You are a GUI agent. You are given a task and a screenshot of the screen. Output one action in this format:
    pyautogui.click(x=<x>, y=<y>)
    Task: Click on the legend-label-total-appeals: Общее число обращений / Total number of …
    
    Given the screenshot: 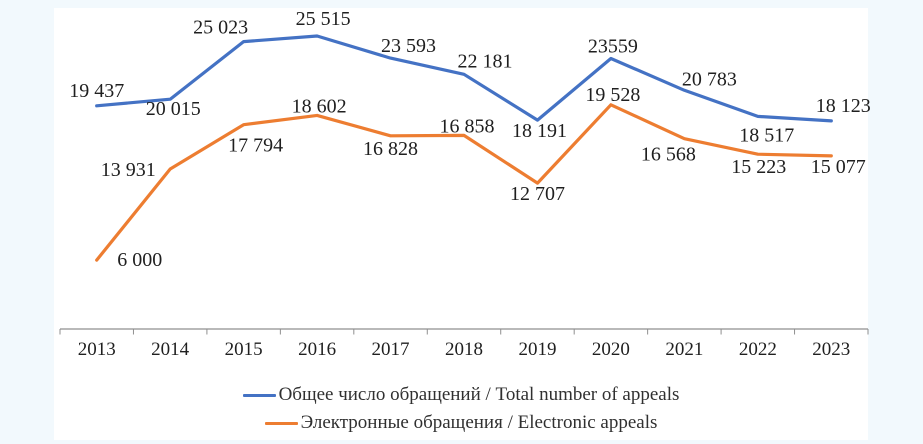 What is the action you would take?
    pyautogui.click(x=479, y=394)
    